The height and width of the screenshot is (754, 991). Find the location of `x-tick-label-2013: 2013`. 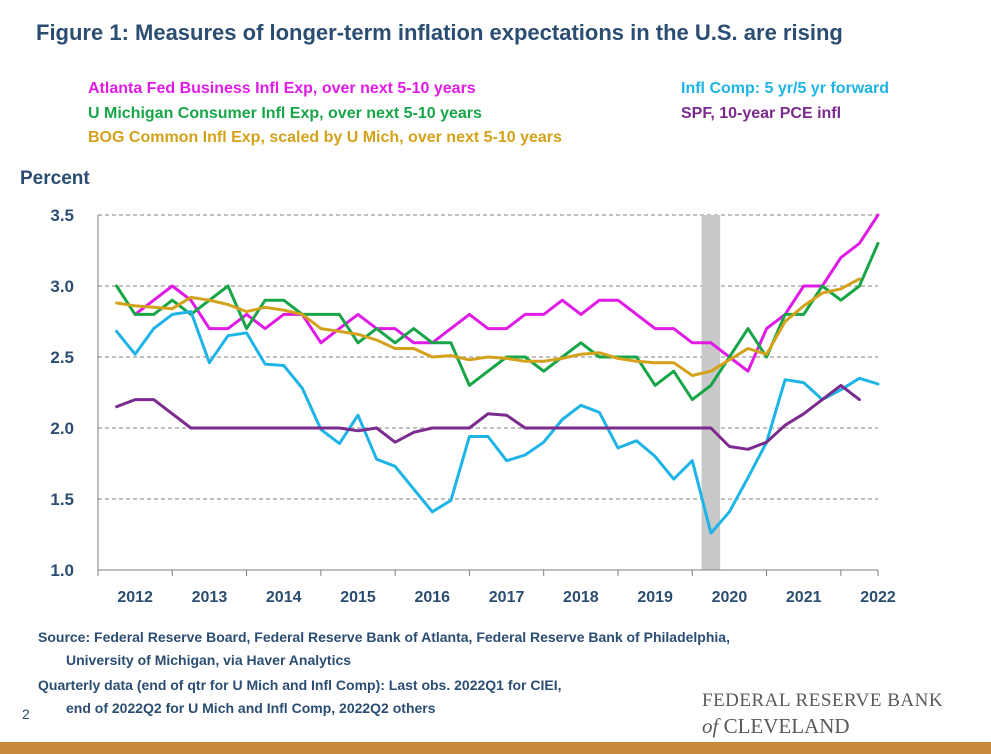

x-tick-label-2013: 2013 is located at coordinates (210, 597).